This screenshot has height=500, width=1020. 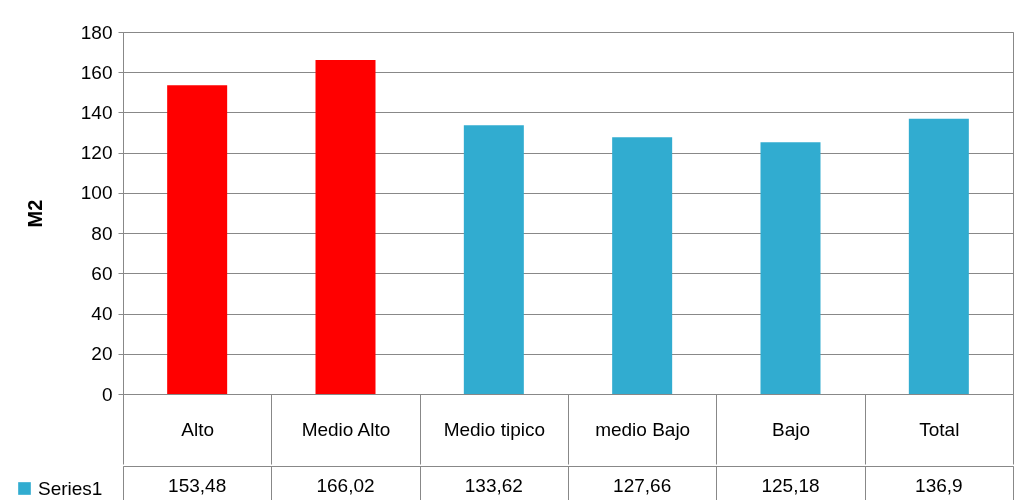 What do you see at coordinates (494, 429) in the screenshot?
I see `x-tick-label: Medio tipico` at bounding box center [494, 429].